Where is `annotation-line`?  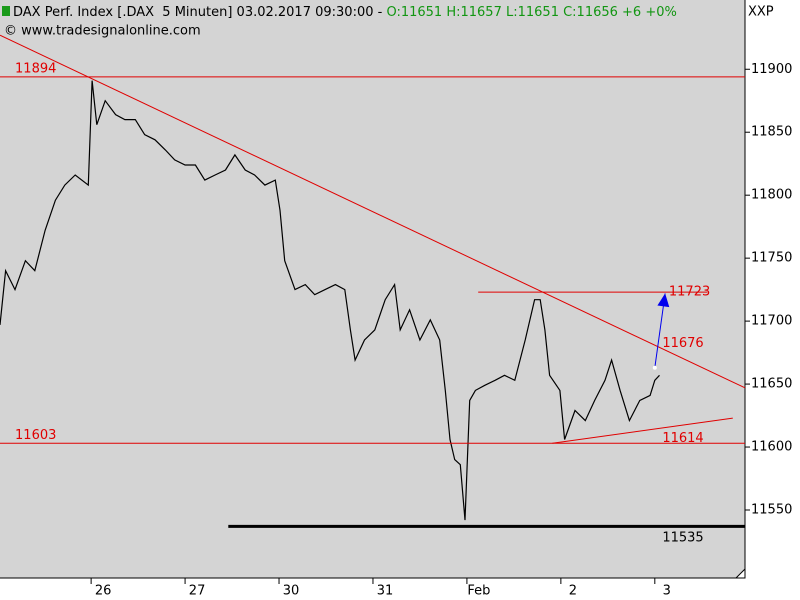 annotation-line is located at coordinates (642, 430).